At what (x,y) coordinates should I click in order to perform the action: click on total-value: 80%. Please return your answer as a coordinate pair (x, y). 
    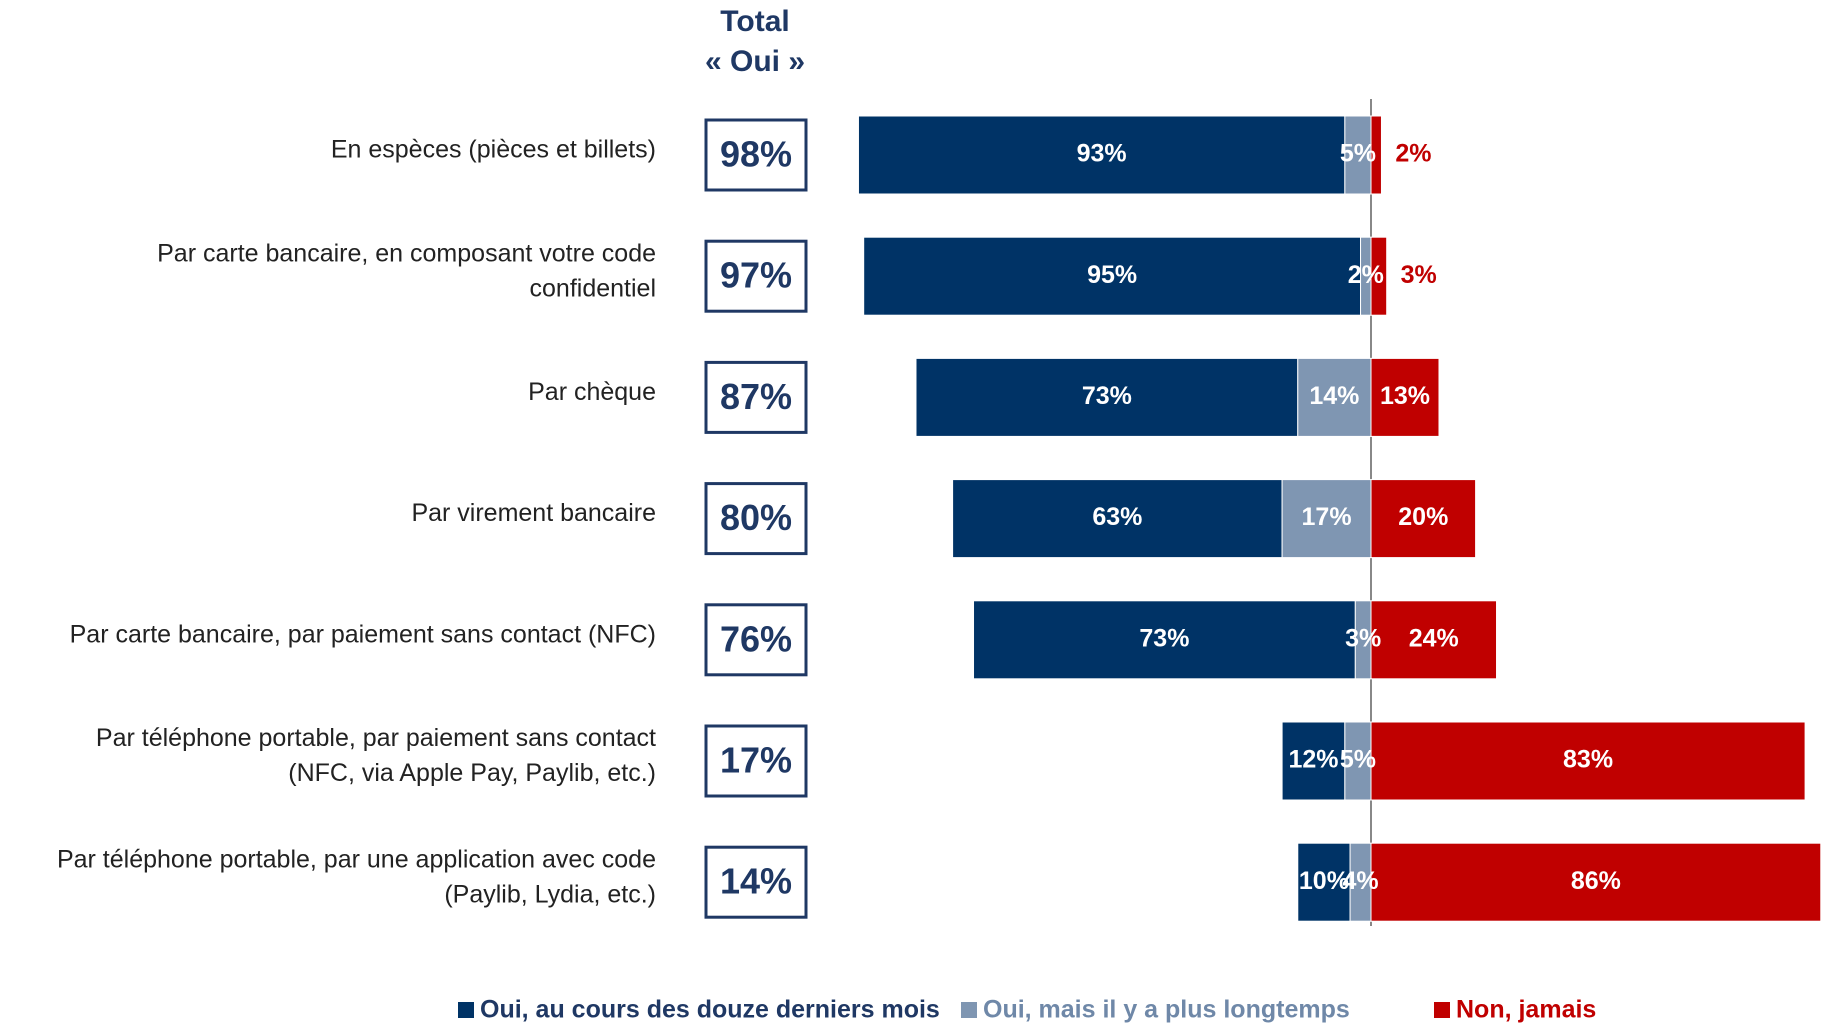
    Looking at the image, I should click on (756, 517).